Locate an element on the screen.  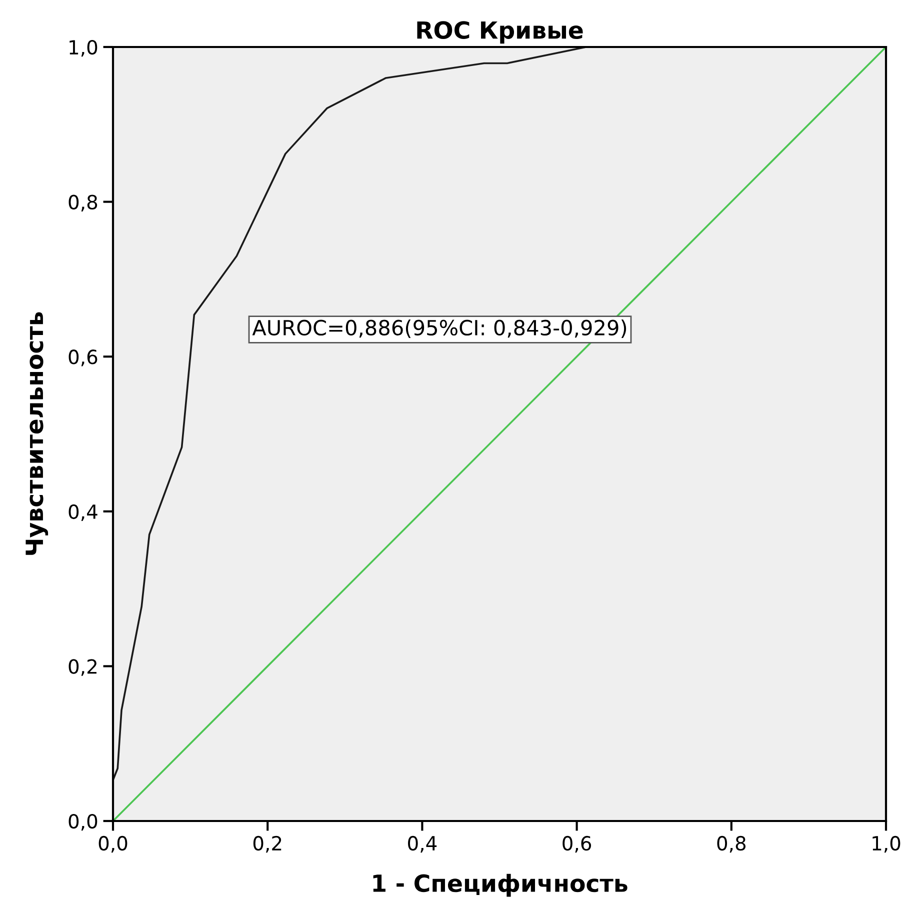
x-tick-label: 0,0 is located at coordinates (113, 844).